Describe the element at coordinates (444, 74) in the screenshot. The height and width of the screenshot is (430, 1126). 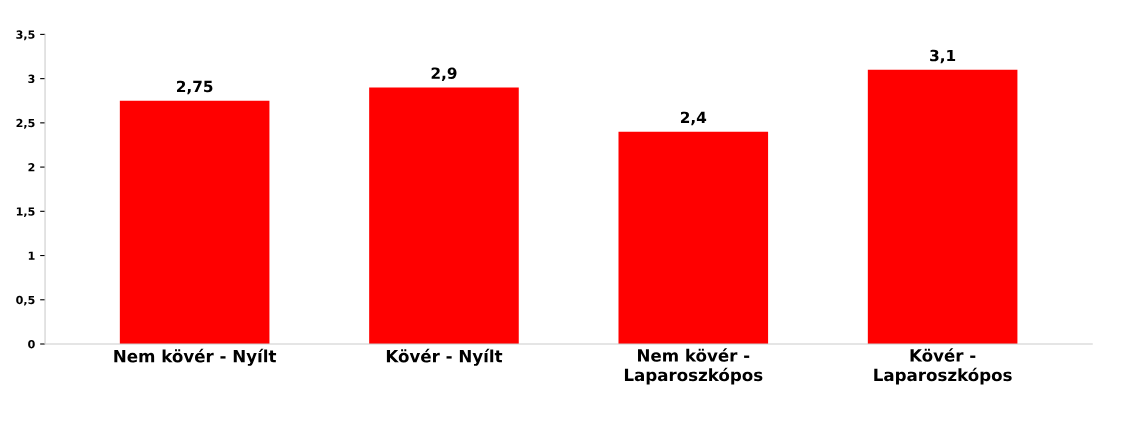
I see `data-label: 2,9` at that location.